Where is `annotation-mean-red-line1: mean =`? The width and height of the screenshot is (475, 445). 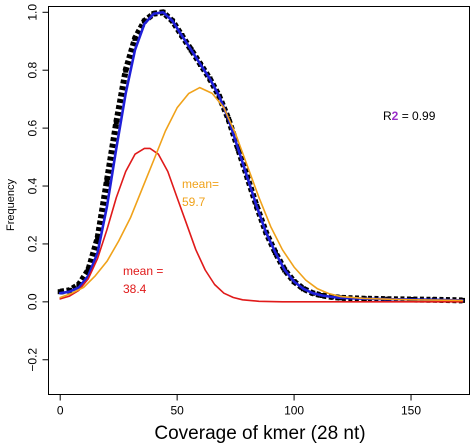 annotation-mean-red-line1: mean = is located at coordinates (143, 271).